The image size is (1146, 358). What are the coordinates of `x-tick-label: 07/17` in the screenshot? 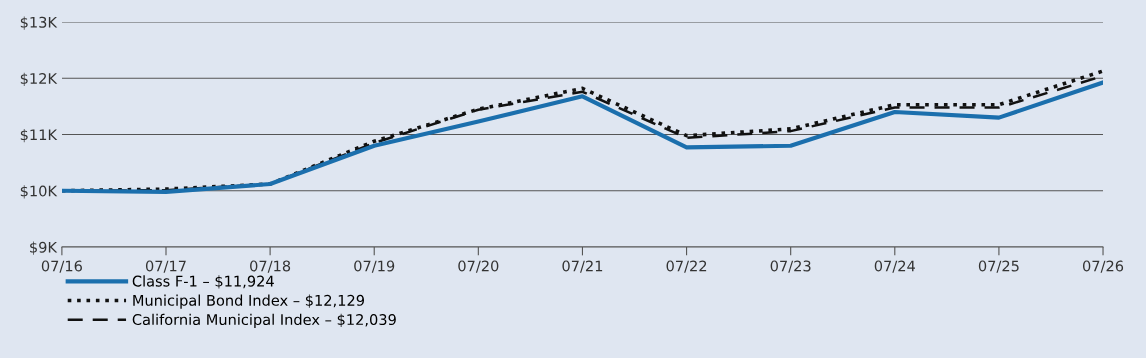 It's located at (165, 266).